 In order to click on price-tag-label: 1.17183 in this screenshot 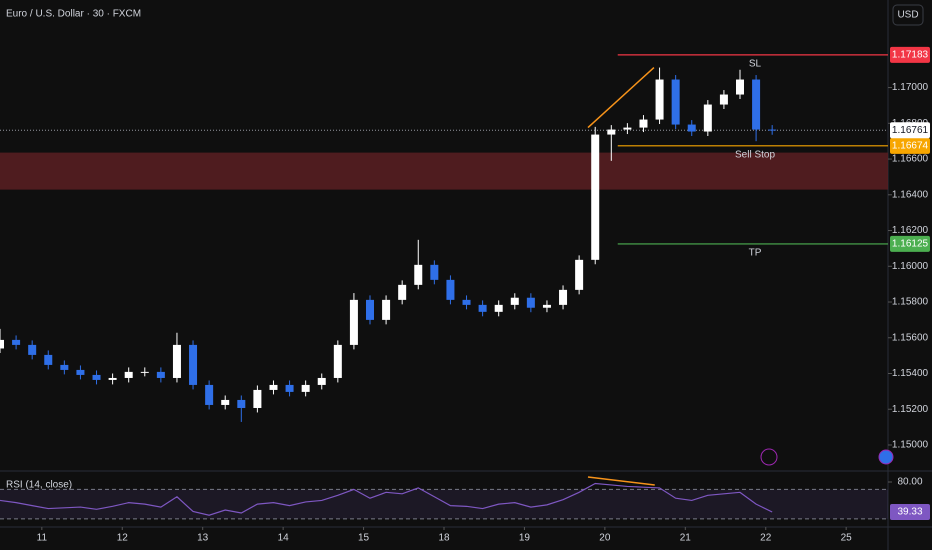, I will do `click(910, 55)`.